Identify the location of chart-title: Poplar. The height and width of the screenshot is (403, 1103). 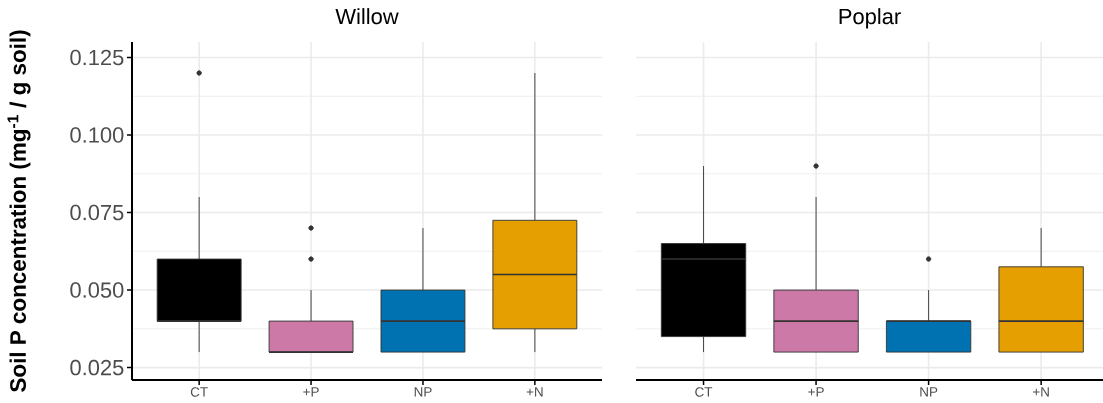
(870, 18).